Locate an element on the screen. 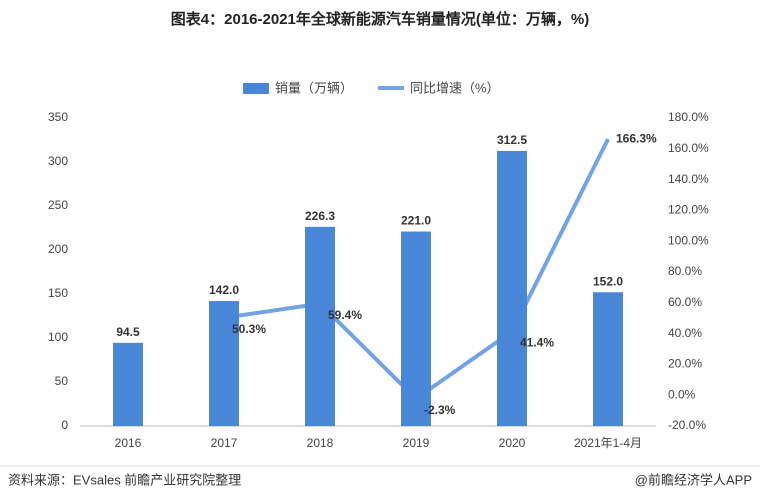  y2-tick-label: 180.0% is located at coordinates (688, 117).